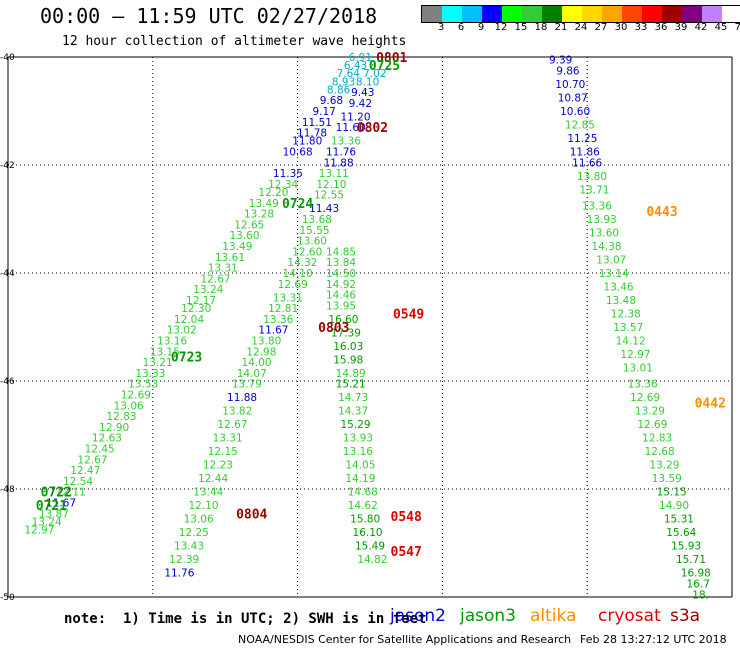 The image size is (740, 650). What do you see at coordinates (264, 204) in the screenshot?
I see `wave-height-value: 13.49` at bounding box center [264, 204].